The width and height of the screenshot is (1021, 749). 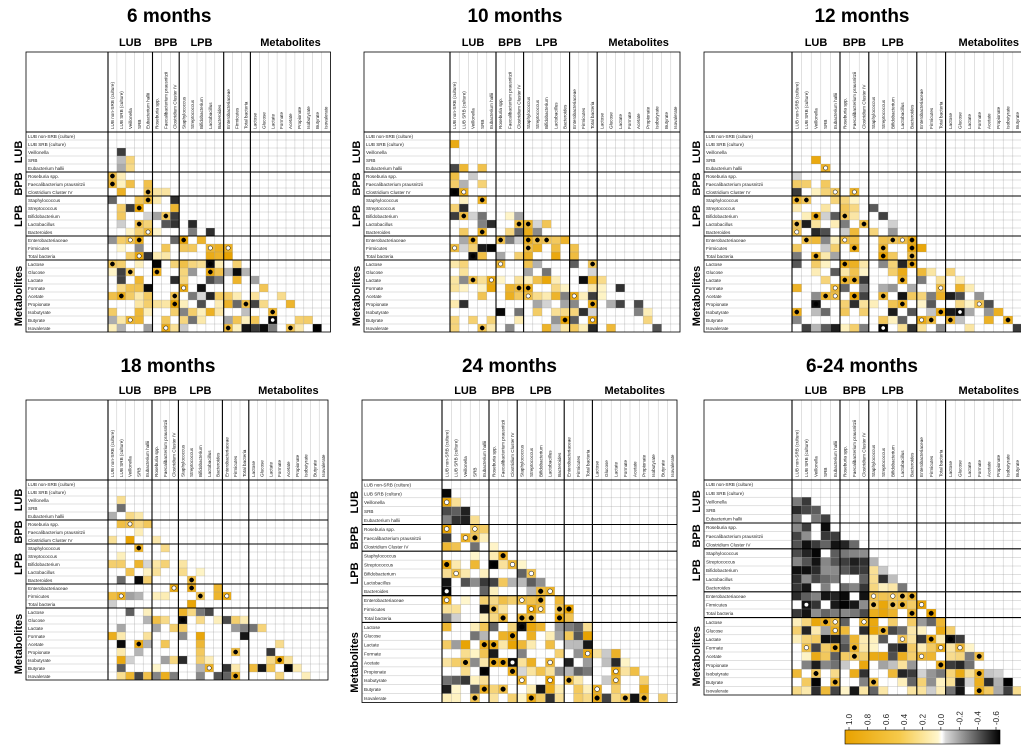 I want to click on row-label: SRB, so click(x=710, y=160).